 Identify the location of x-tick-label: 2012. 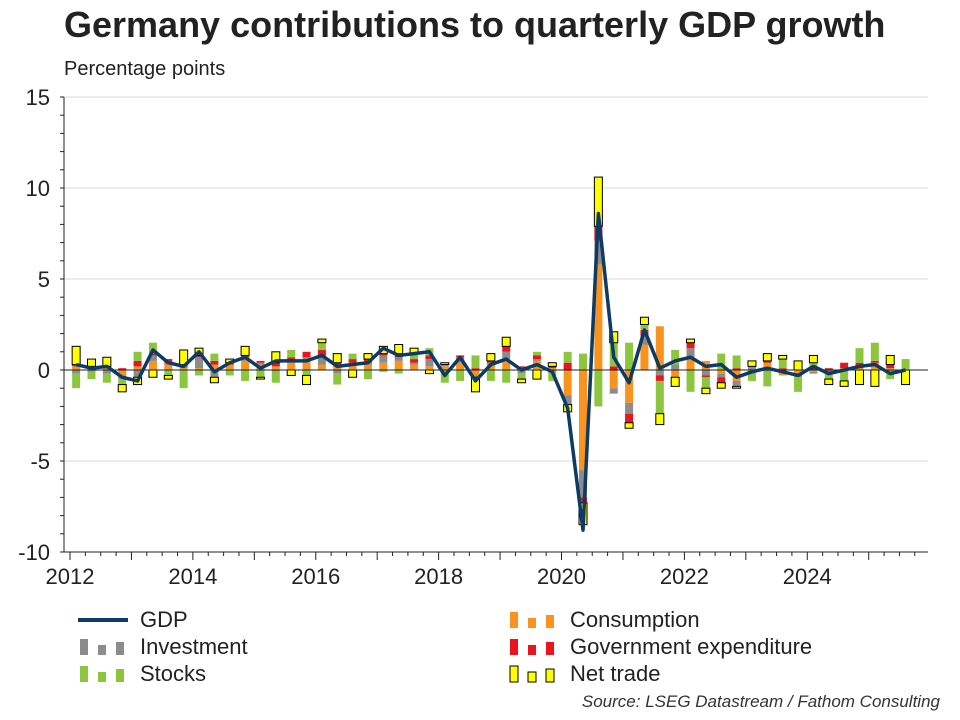
(70, 576).